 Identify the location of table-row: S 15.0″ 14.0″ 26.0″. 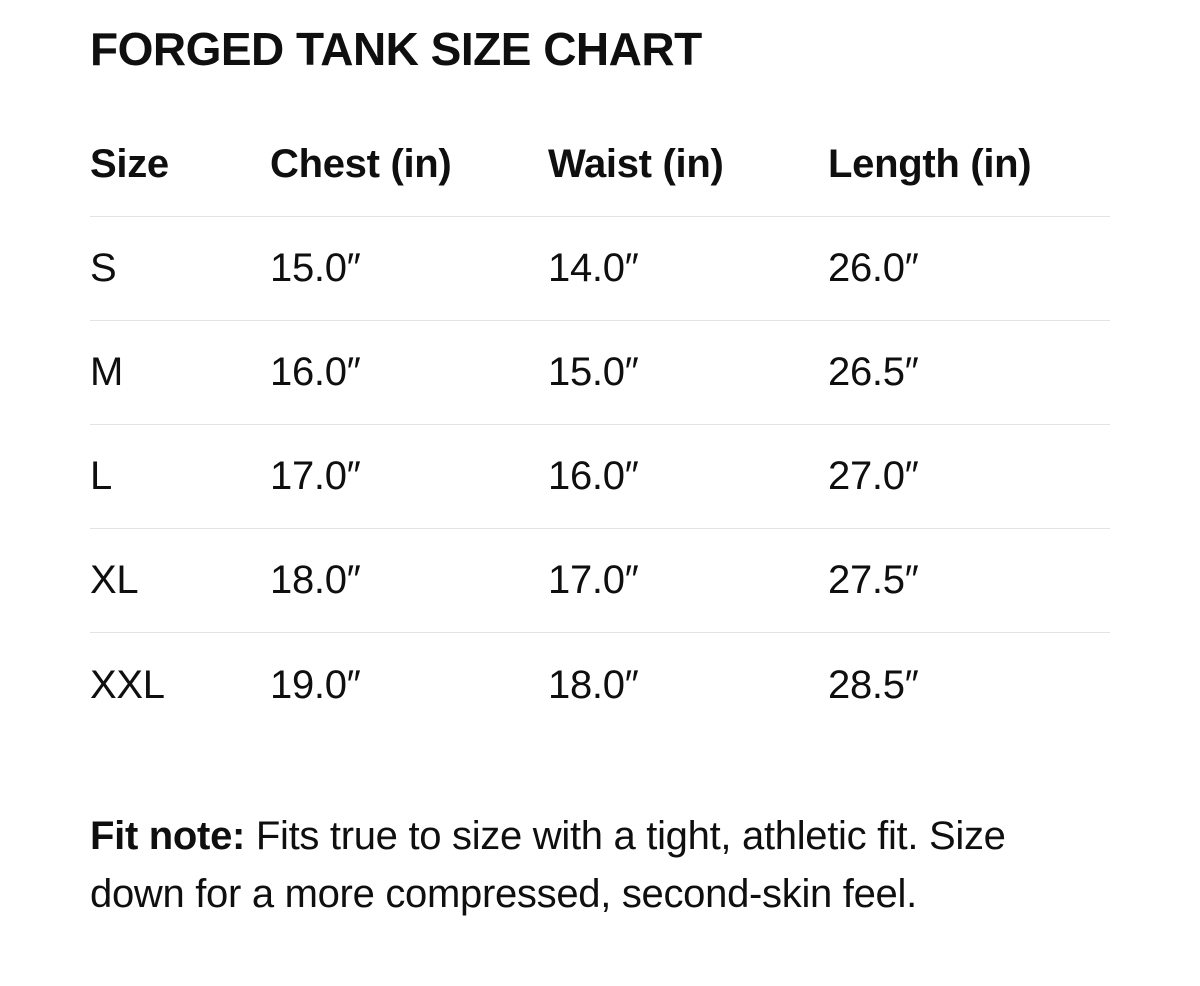
(600, 269).